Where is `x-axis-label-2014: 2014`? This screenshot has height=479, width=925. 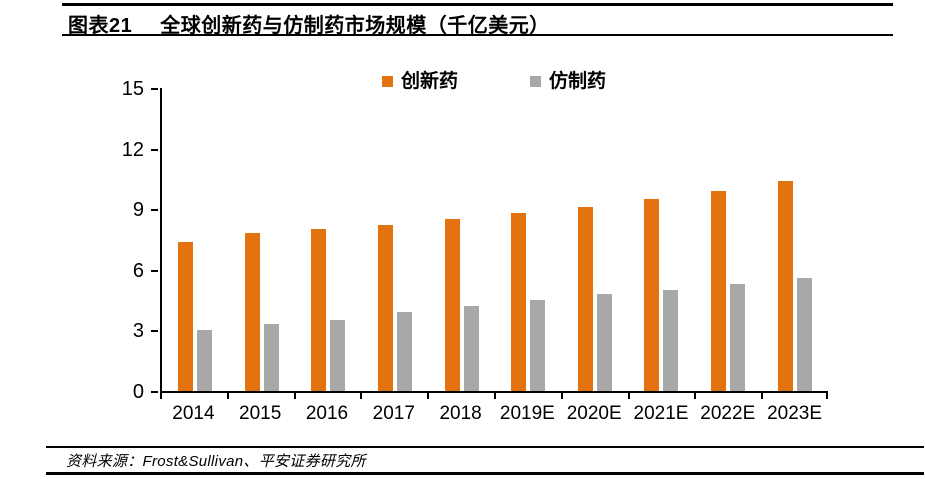
x-axis-label-2014: 2014 is located at coordinates (193, 413).